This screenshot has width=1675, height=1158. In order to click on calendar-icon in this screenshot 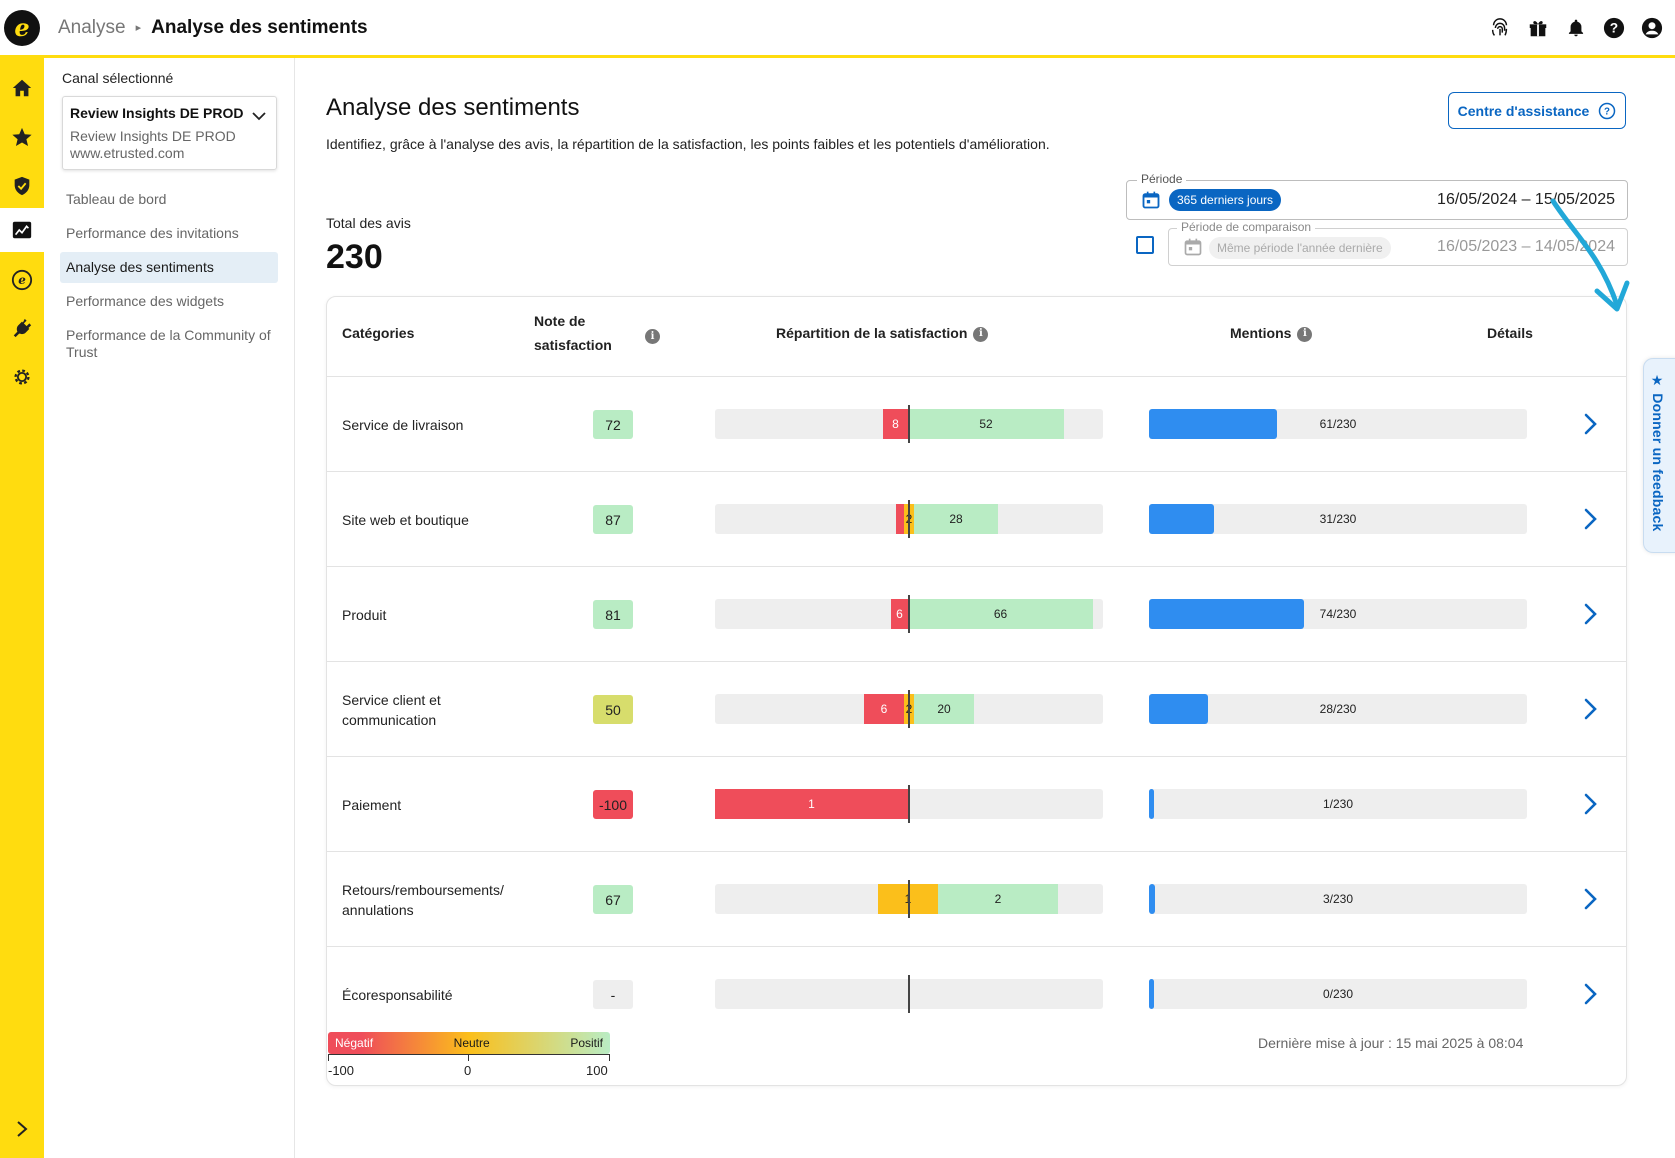, I will do `click(1151, 202)`.